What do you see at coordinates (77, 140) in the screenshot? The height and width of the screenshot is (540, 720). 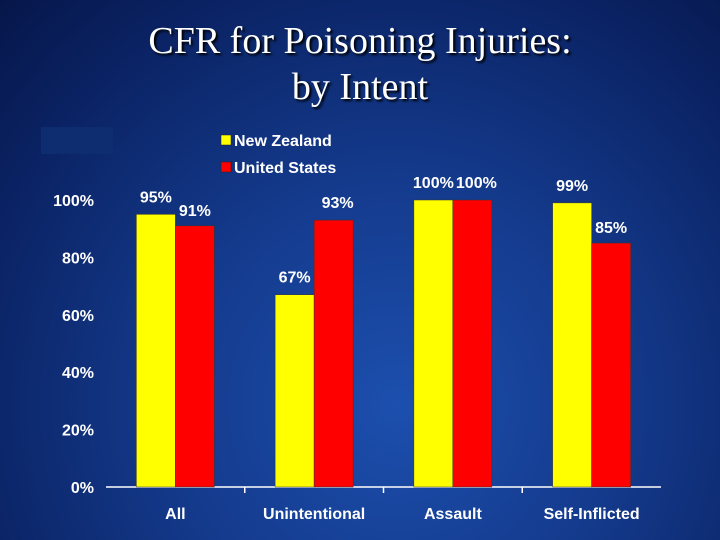 I see `decorative-box` at bounding box center [77, 140].